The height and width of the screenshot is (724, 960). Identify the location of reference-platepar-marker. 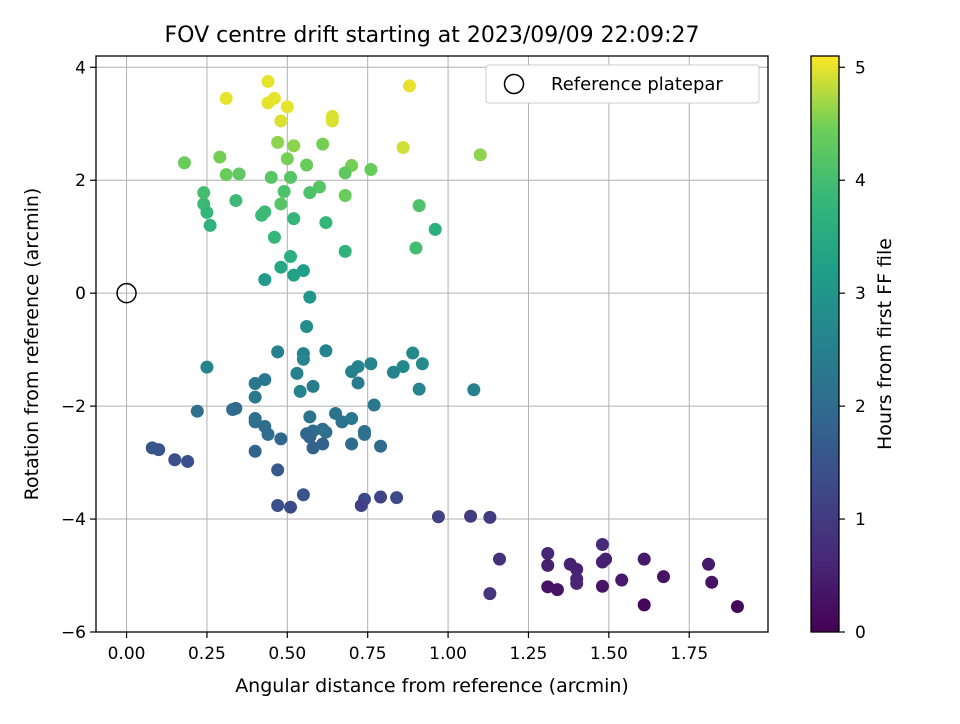
(126, 293).